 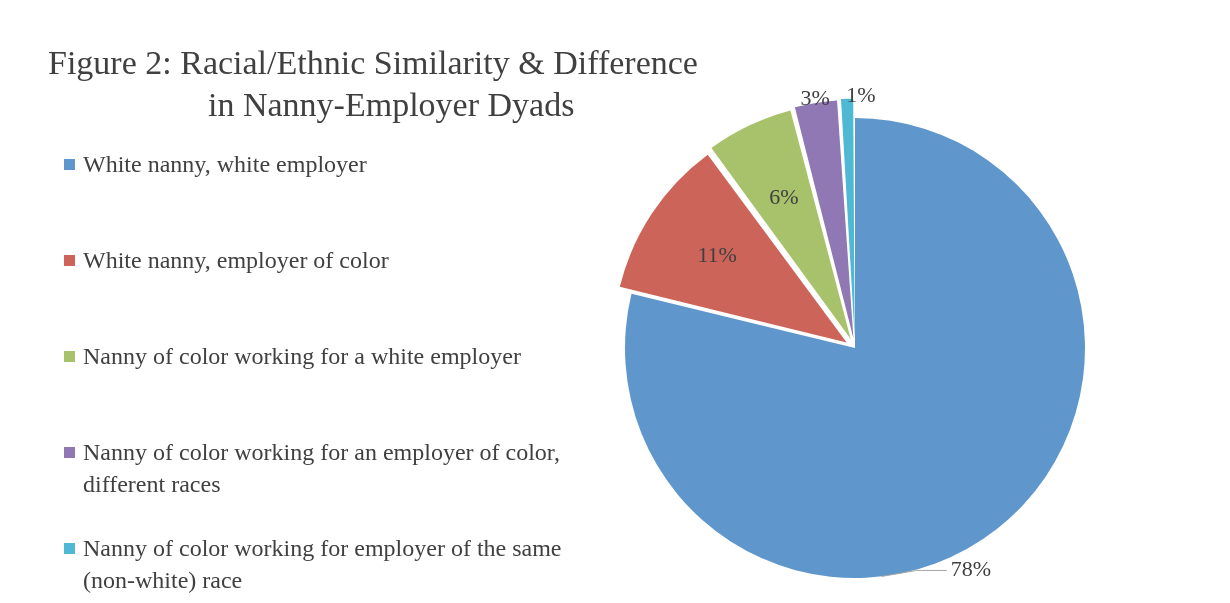 What do you see at coordinates (373, 84) in the screenshot?
I see `chart-title: Figure 2: Racial/Ethnic Similarity & Difference in Nanny-Employer Dyads` at bounding box center [373, 84].